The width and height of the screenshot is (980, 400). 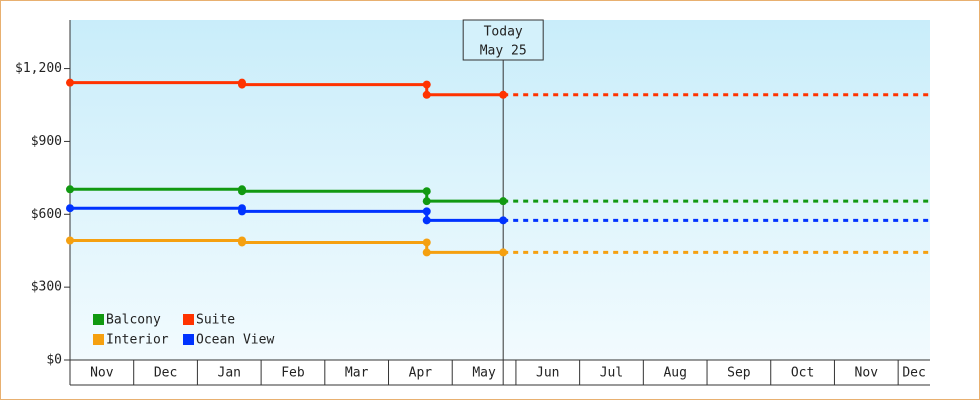 I want to click on x-tick-label: Mar, so click(x=357, y=373).